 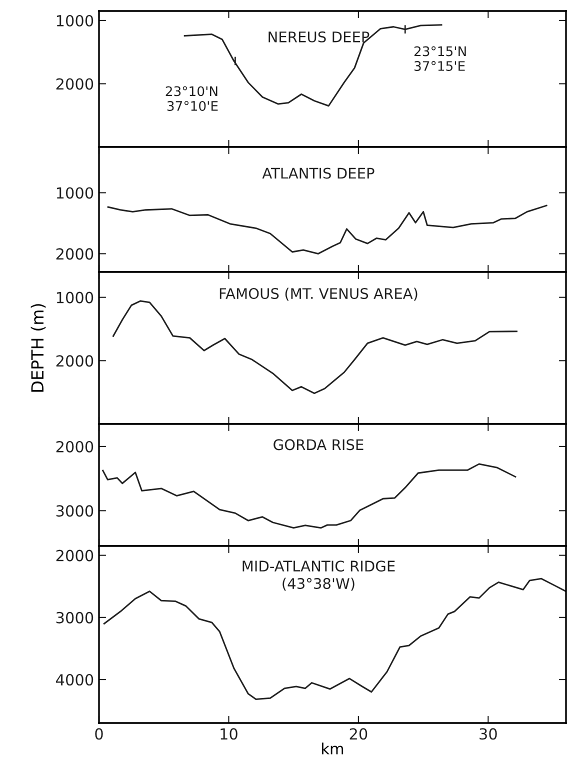 What do you see at coordinates (319, 36) in the screenshot?
I see `text: NEREUS DEEP` at bounding box center [319, 36].